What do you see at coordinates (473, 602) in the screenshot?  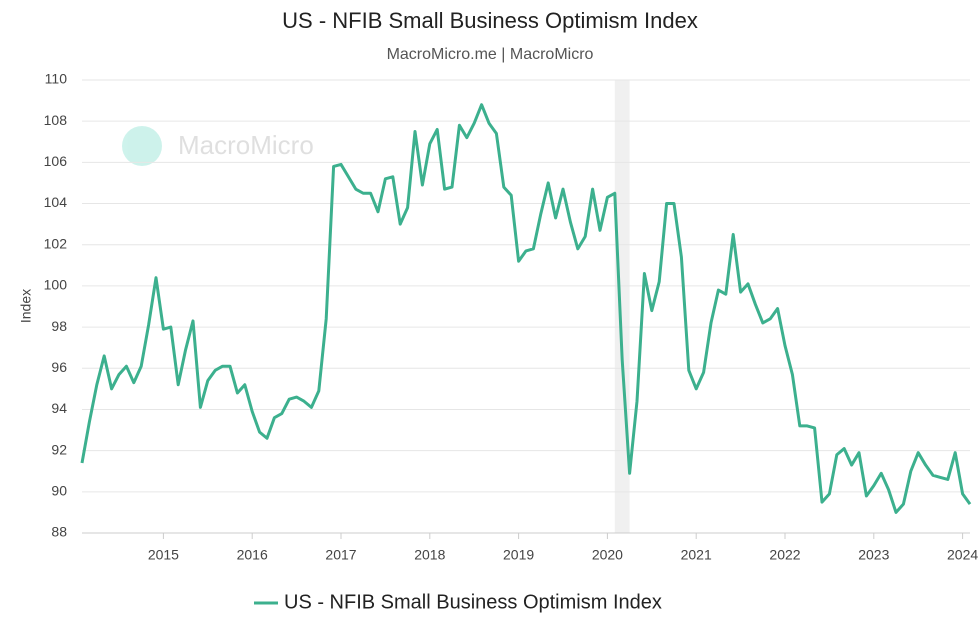 I see `legend-label: US - NFIB Small Business Optimism Index` at bounding box center [473, 602].